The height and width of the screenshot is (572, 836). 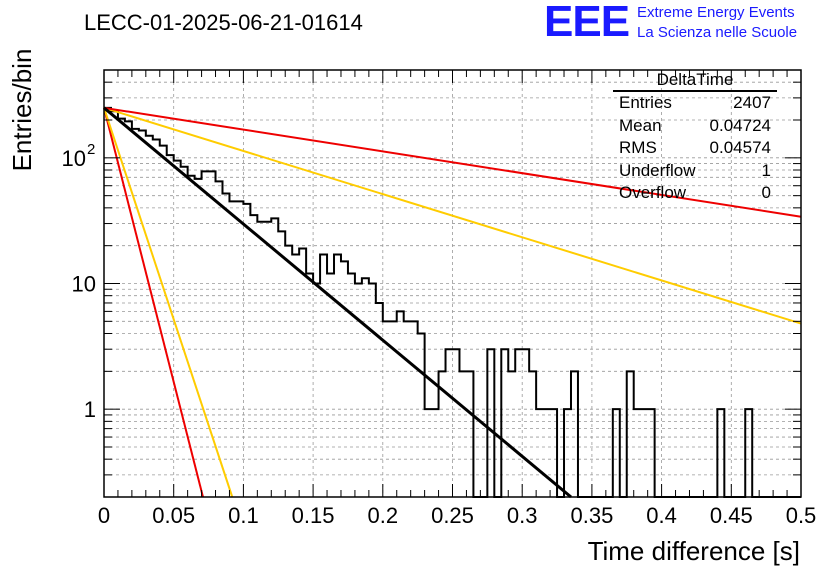 What do you see at coordinates (752, 102) in the screenshot?
I see `stats-value: 2407` at bounding box center [752, 102].